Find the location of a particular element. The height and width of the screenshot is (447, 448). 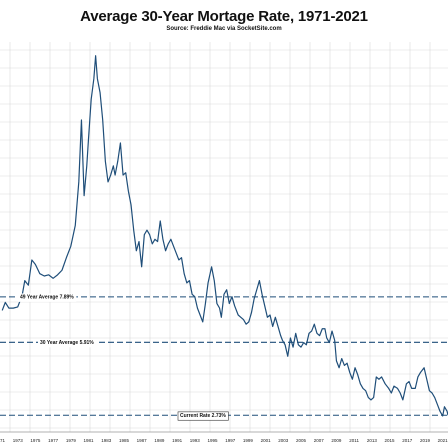

x-tick-label: 1997 is located at coordinates (230, 440).